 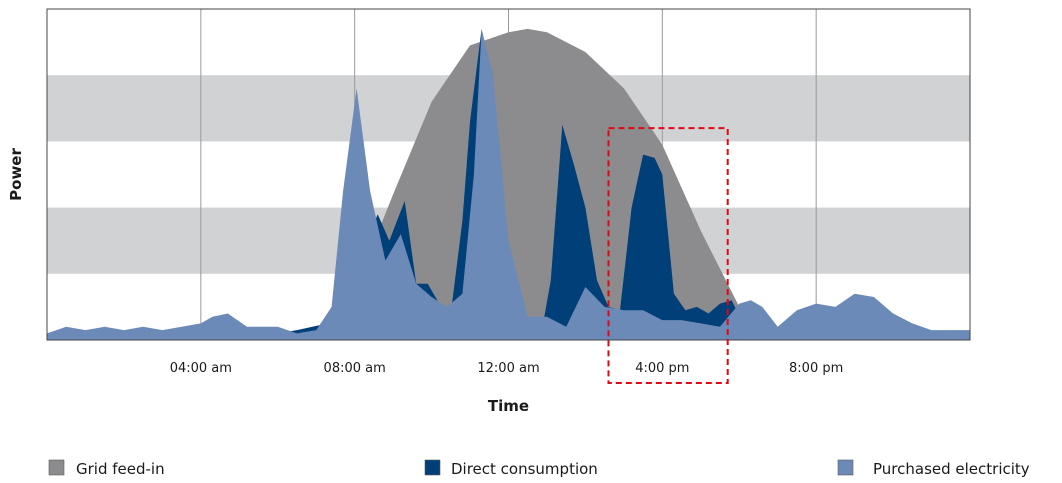 I want to click on x-tick-label: 04:00 am, so click(x=201, y=368).